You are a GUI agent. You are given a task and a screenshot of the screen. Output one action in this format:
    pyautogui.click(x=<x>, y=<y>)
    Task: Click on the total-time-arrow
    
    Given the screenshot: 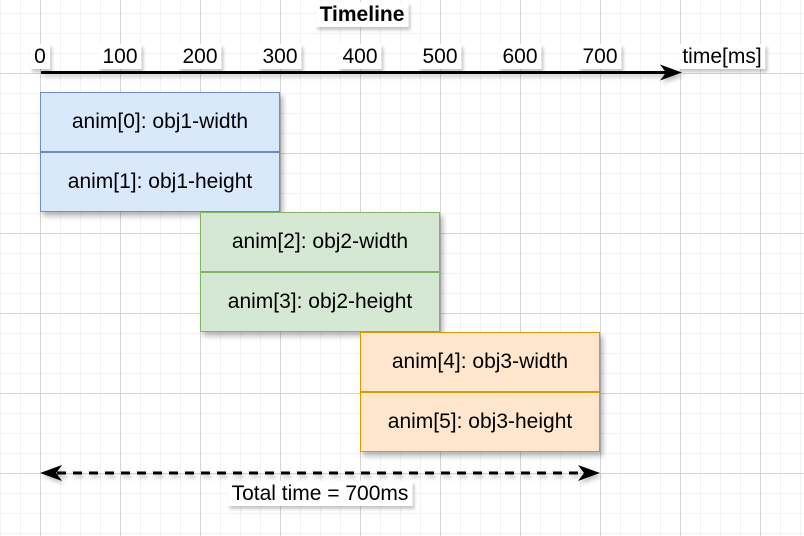 What is the action you would take?
    pyautogui.click(x=320, y=473)
    